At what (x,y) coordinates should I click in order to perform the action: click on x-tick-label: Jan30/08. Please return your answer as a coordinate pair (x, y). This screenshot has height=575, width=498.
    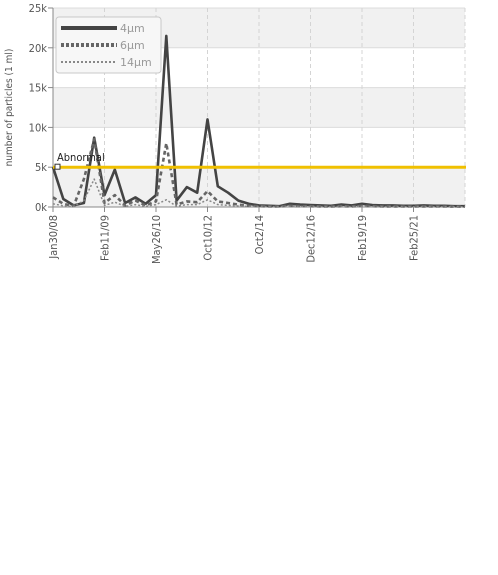
    Looking at the image, I should click on (53, 237).